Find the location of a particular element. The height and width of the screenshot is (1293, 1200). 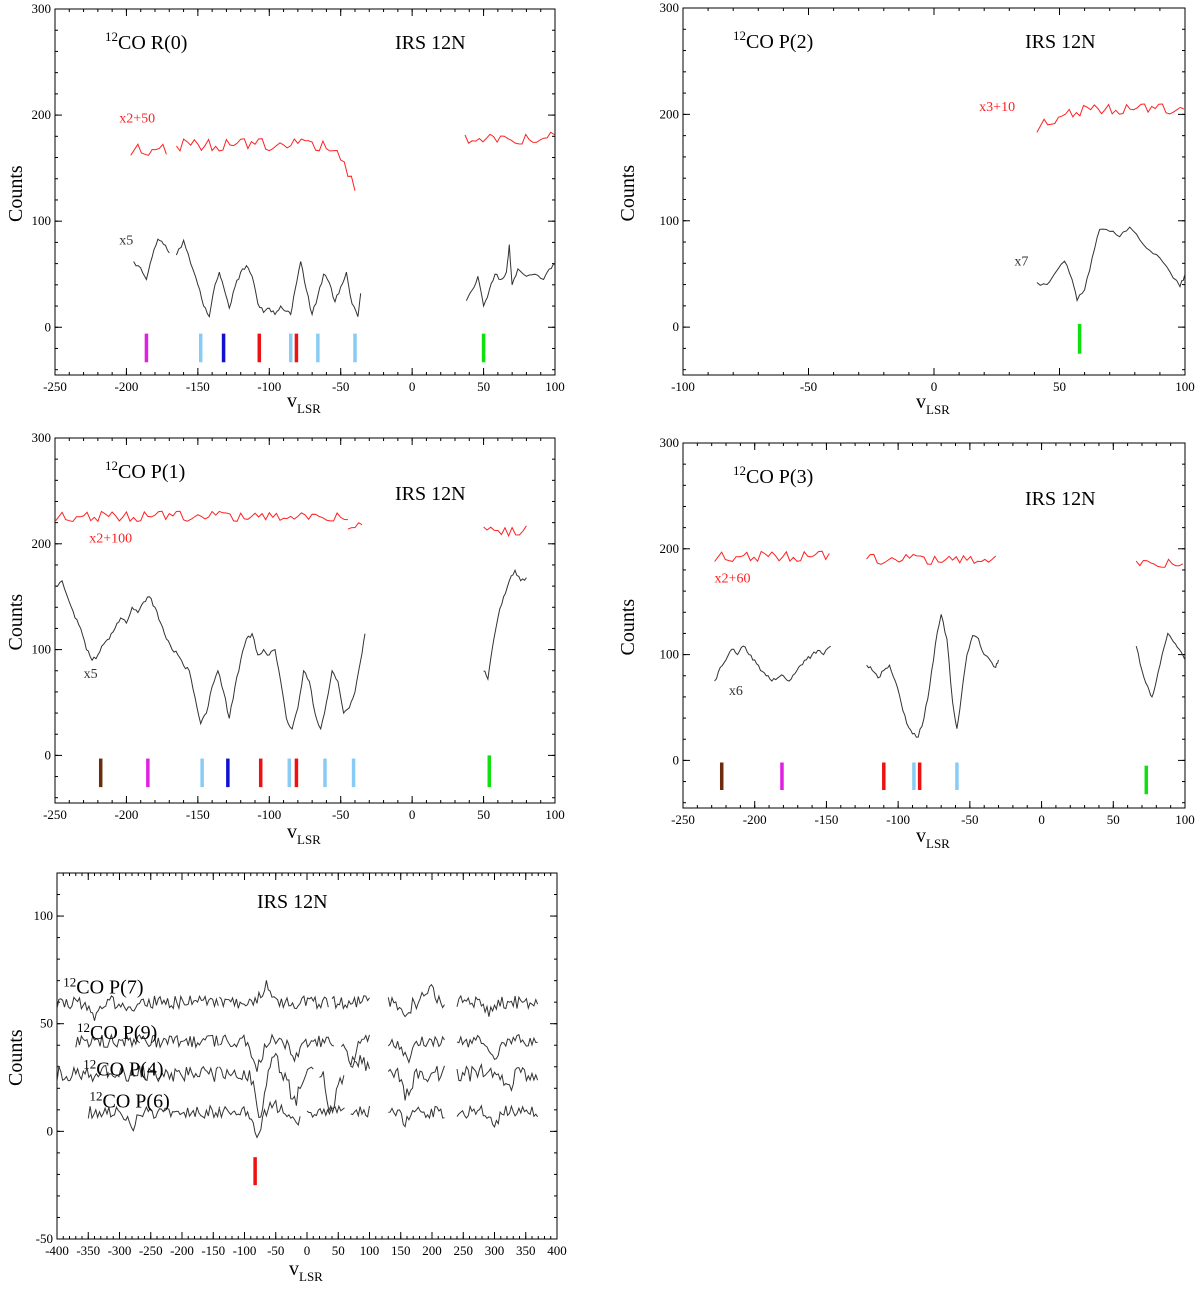

trace-label: 12CO P(9) is located at coordinates (117, 1032).